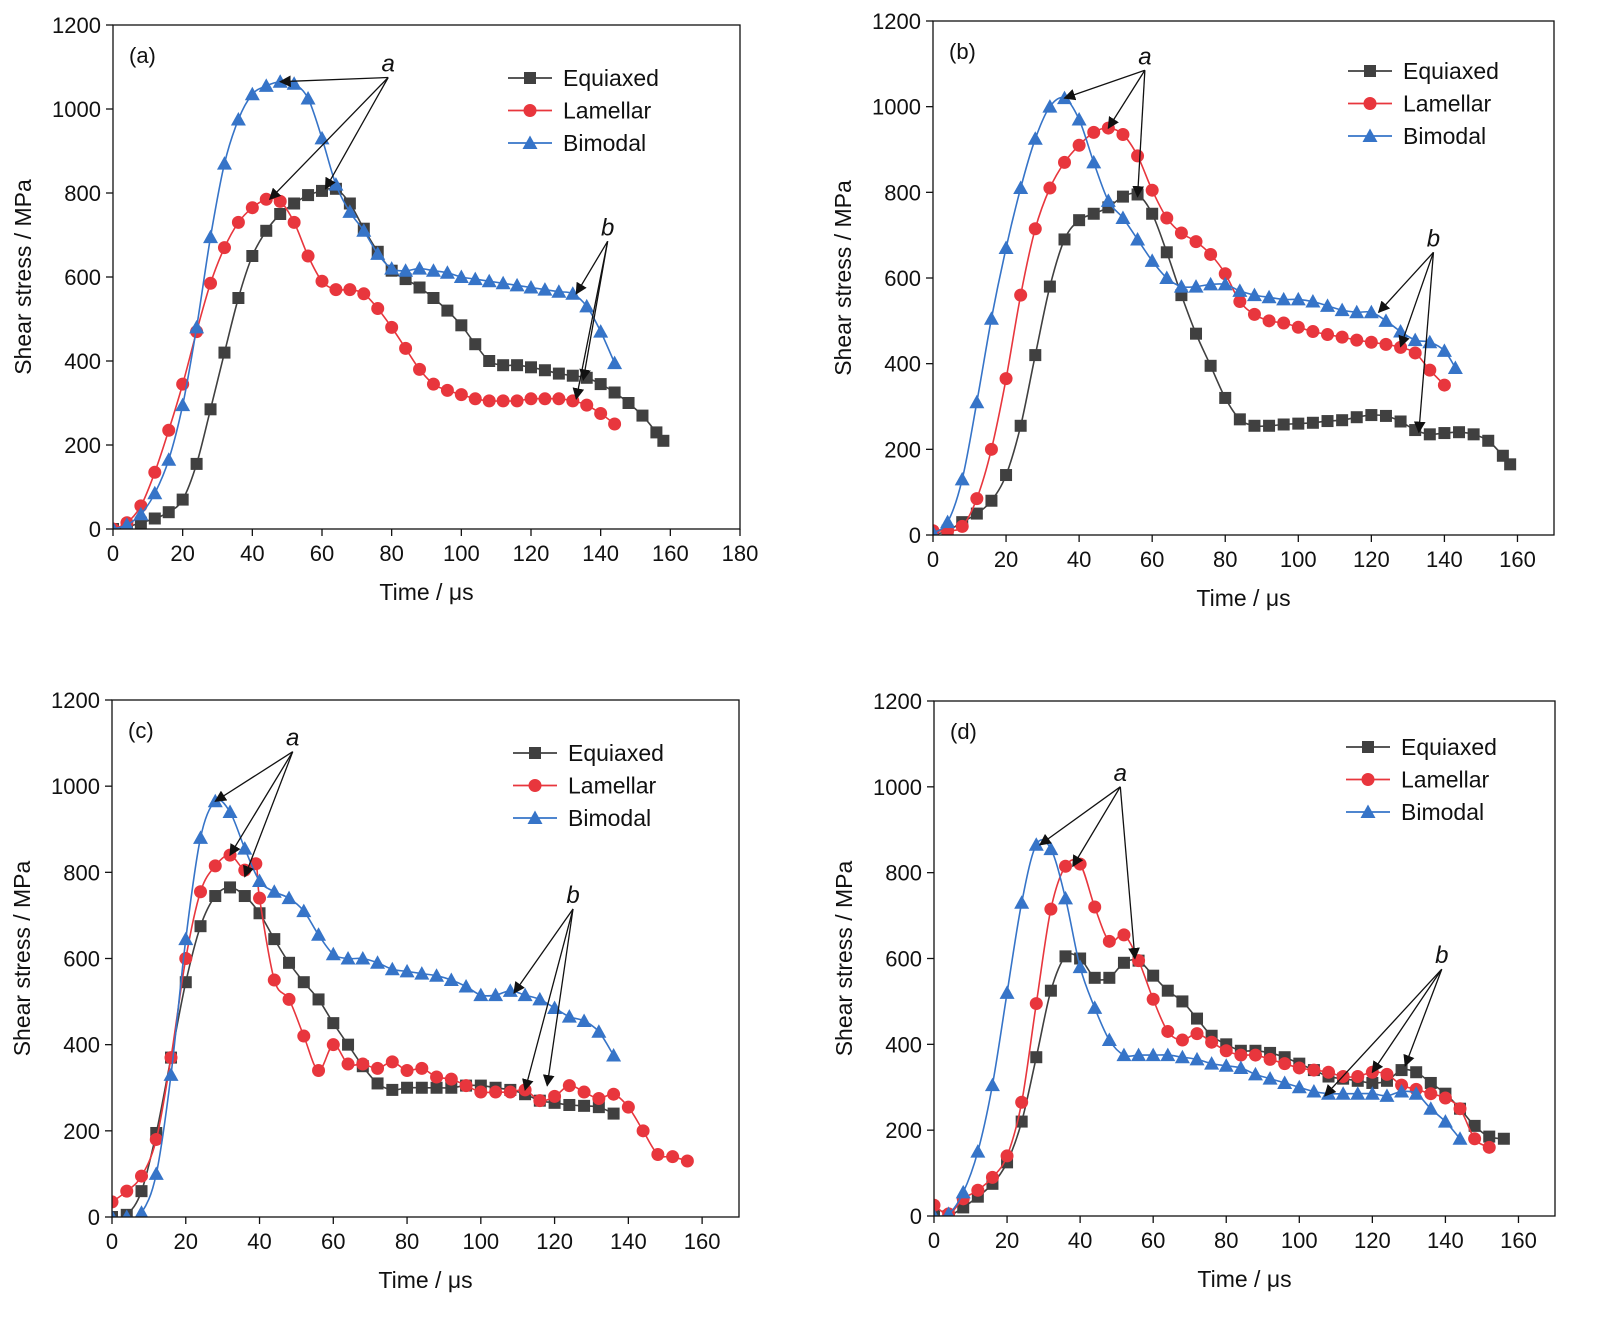 The height and width of the screenshot is (1340, 1611). I want to click on x-tick-label: 140, so click(600, 553).